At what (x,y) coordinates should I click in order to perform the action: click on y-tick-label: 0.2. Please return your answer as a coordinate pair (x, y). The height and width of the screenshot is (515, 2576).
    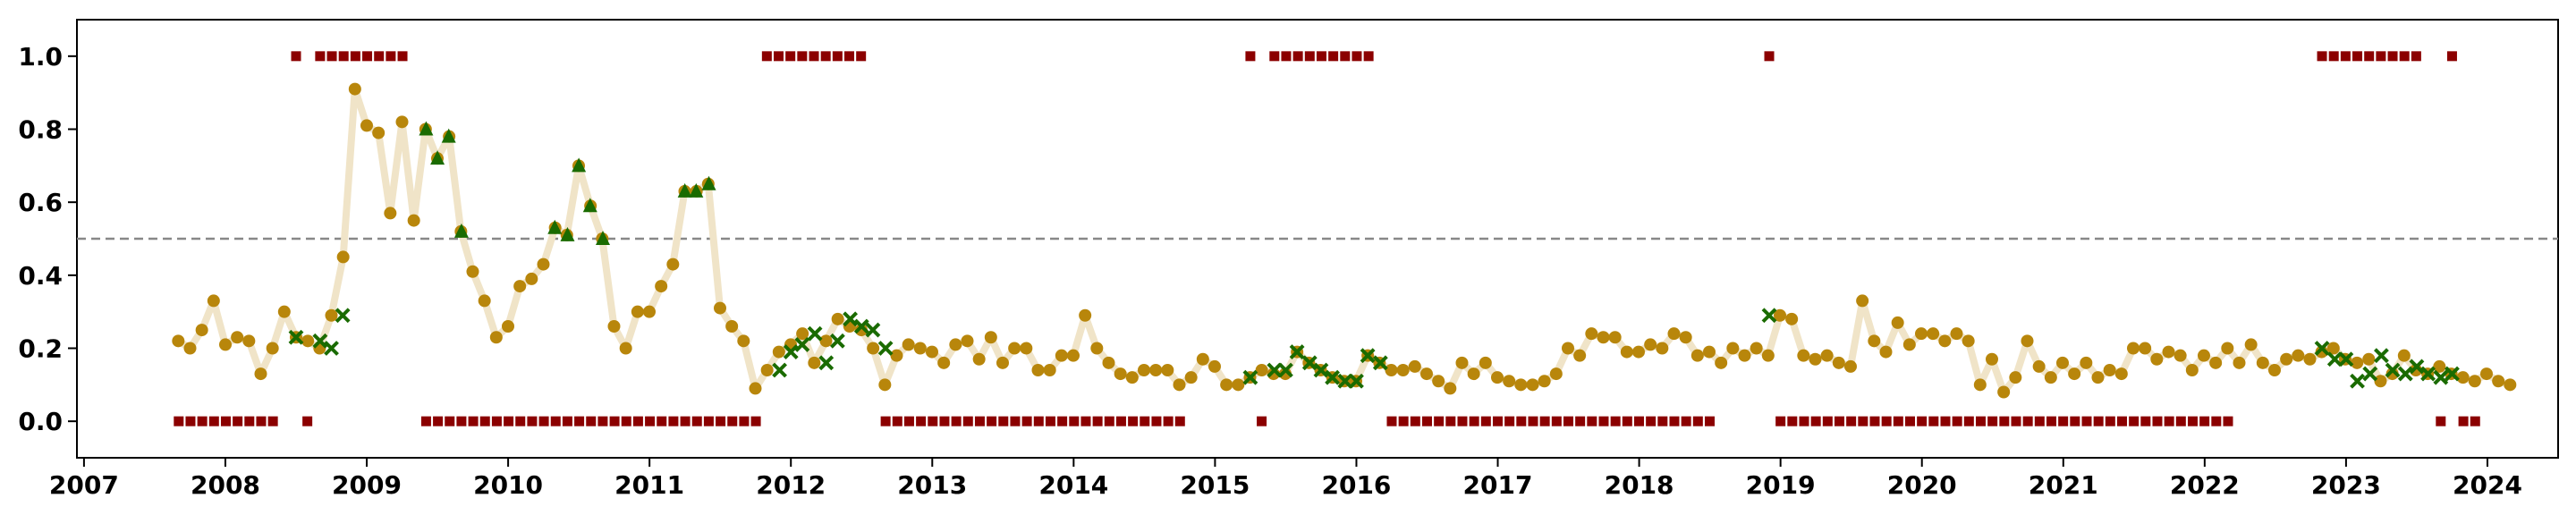
    Looking at the image, I should click on (40, 349).